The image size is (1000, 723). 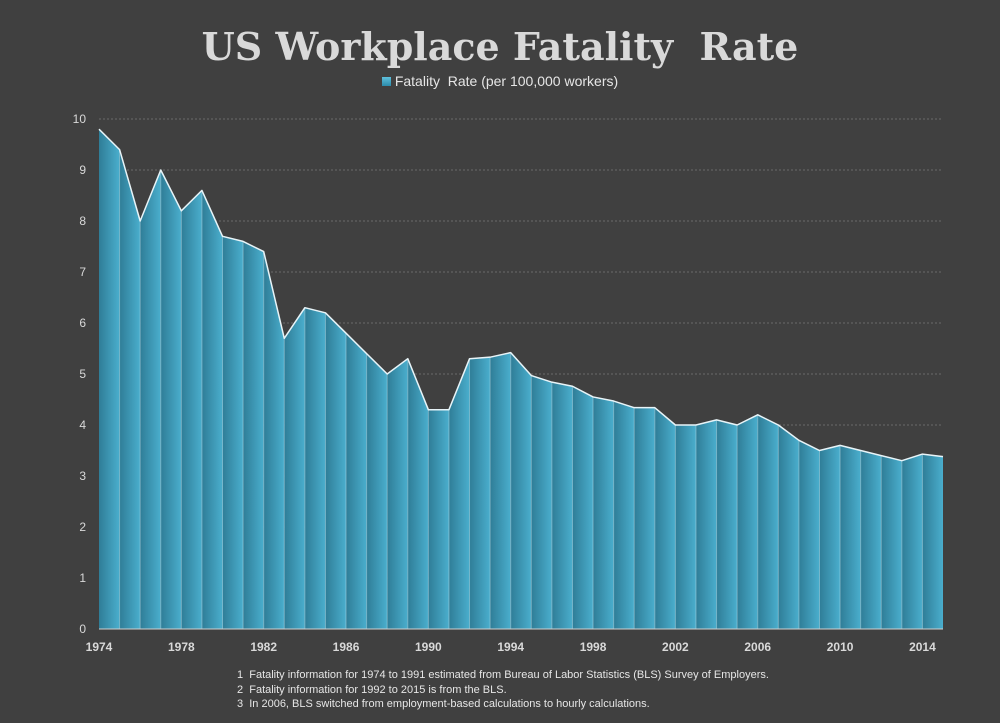 What do you see at coordinates (346, 647) in the screenshot?
I see `x-tick-label: 1986` at bounding box center [346, 647].